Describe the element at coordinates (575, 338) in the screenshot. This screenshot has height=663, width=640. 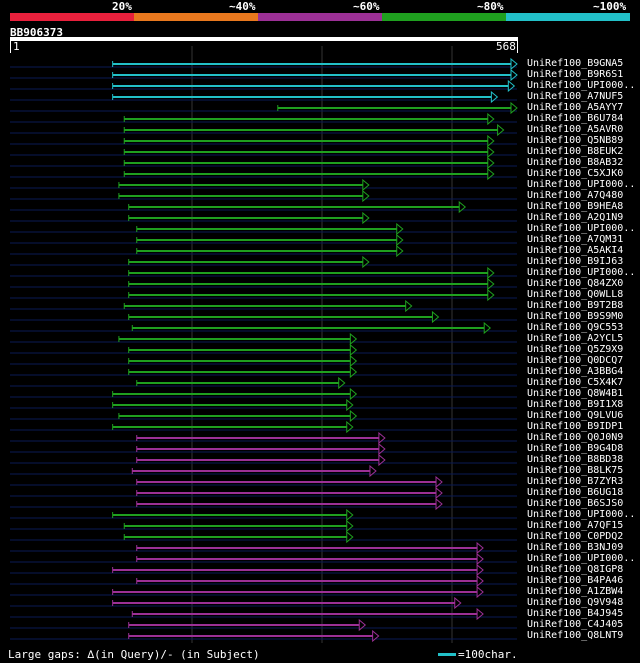
I see `hit-label: UniRef100_A2YCL5` at that location.